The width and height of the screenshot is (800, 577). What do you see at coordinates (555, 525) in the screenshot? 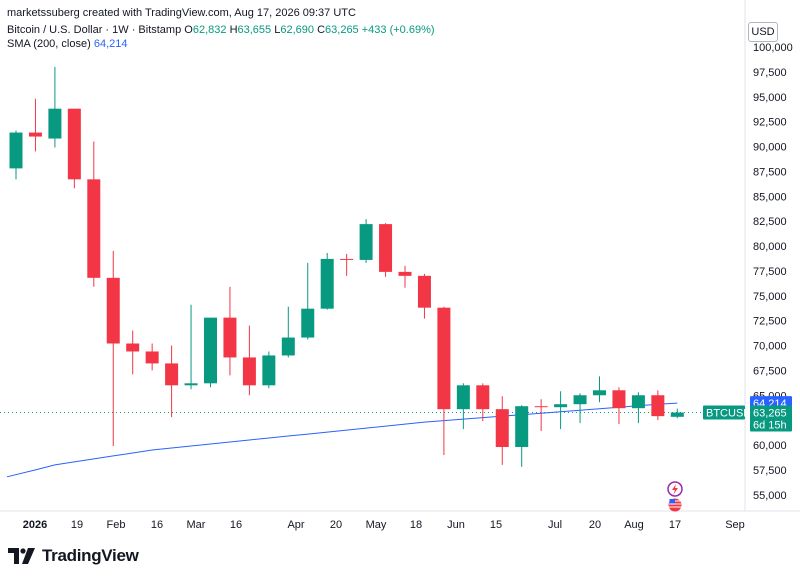
I see `x-tick-label: Jul` at bounding box center [555, 525].